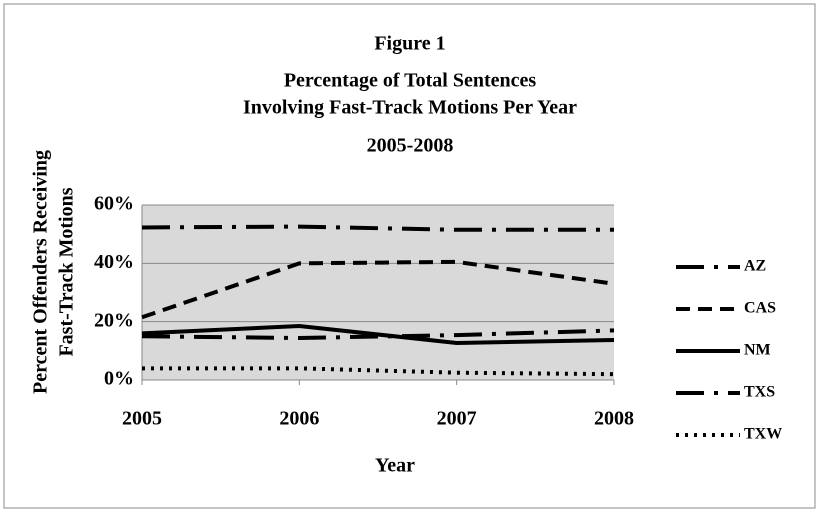  I want to click on legend-label: TXS, so click(759, 392).